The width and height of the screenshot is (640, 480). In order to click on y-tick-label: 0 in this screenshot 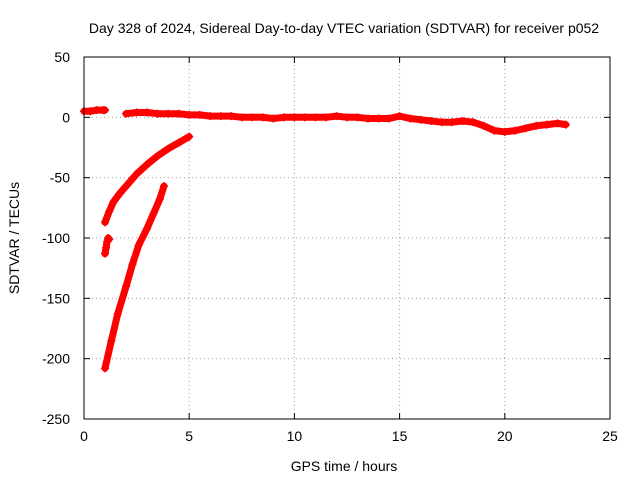, I will do `click(66, 117)`.